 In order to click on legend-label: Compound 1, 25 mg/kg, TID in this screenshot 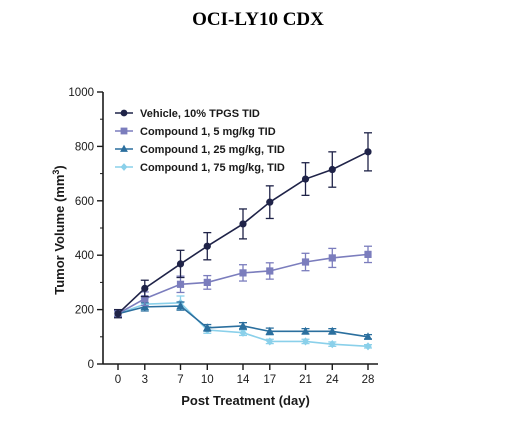, I will do `click(212, 150)`.